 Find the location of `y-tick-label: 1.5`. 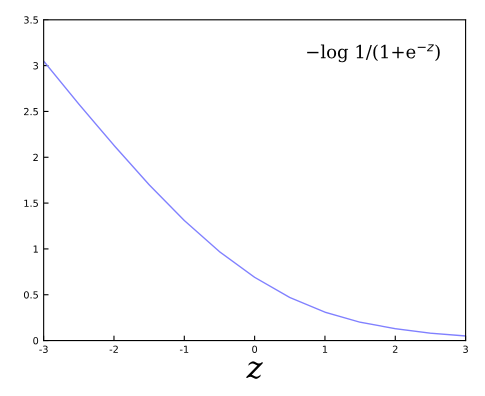

y-tick-label: 1.5 is located at coordinates (31, 203).